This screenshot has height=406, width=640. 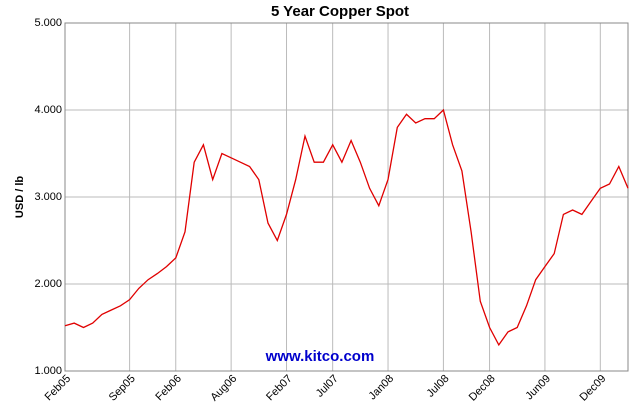 What do you see at coordinates (482, 388) in the screenshot?
I see `x-tick-label: Dec08` at bounding box center [482, 388].